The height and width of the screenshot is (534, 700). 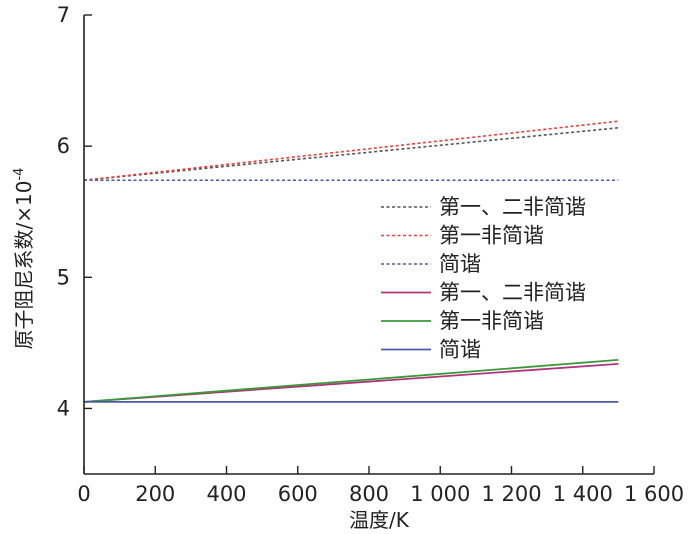 I want to click on x-tick-label: 1 400, so click(x=583, y=494).